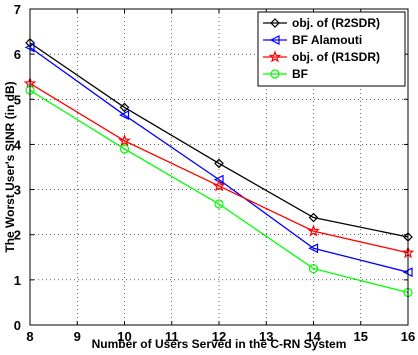 Image resolution: width=418 pixels, height=355 pixels. Describe the element at coordinates (219, 336) in the screenshot. I see `x-tick-label: 12` at that location.